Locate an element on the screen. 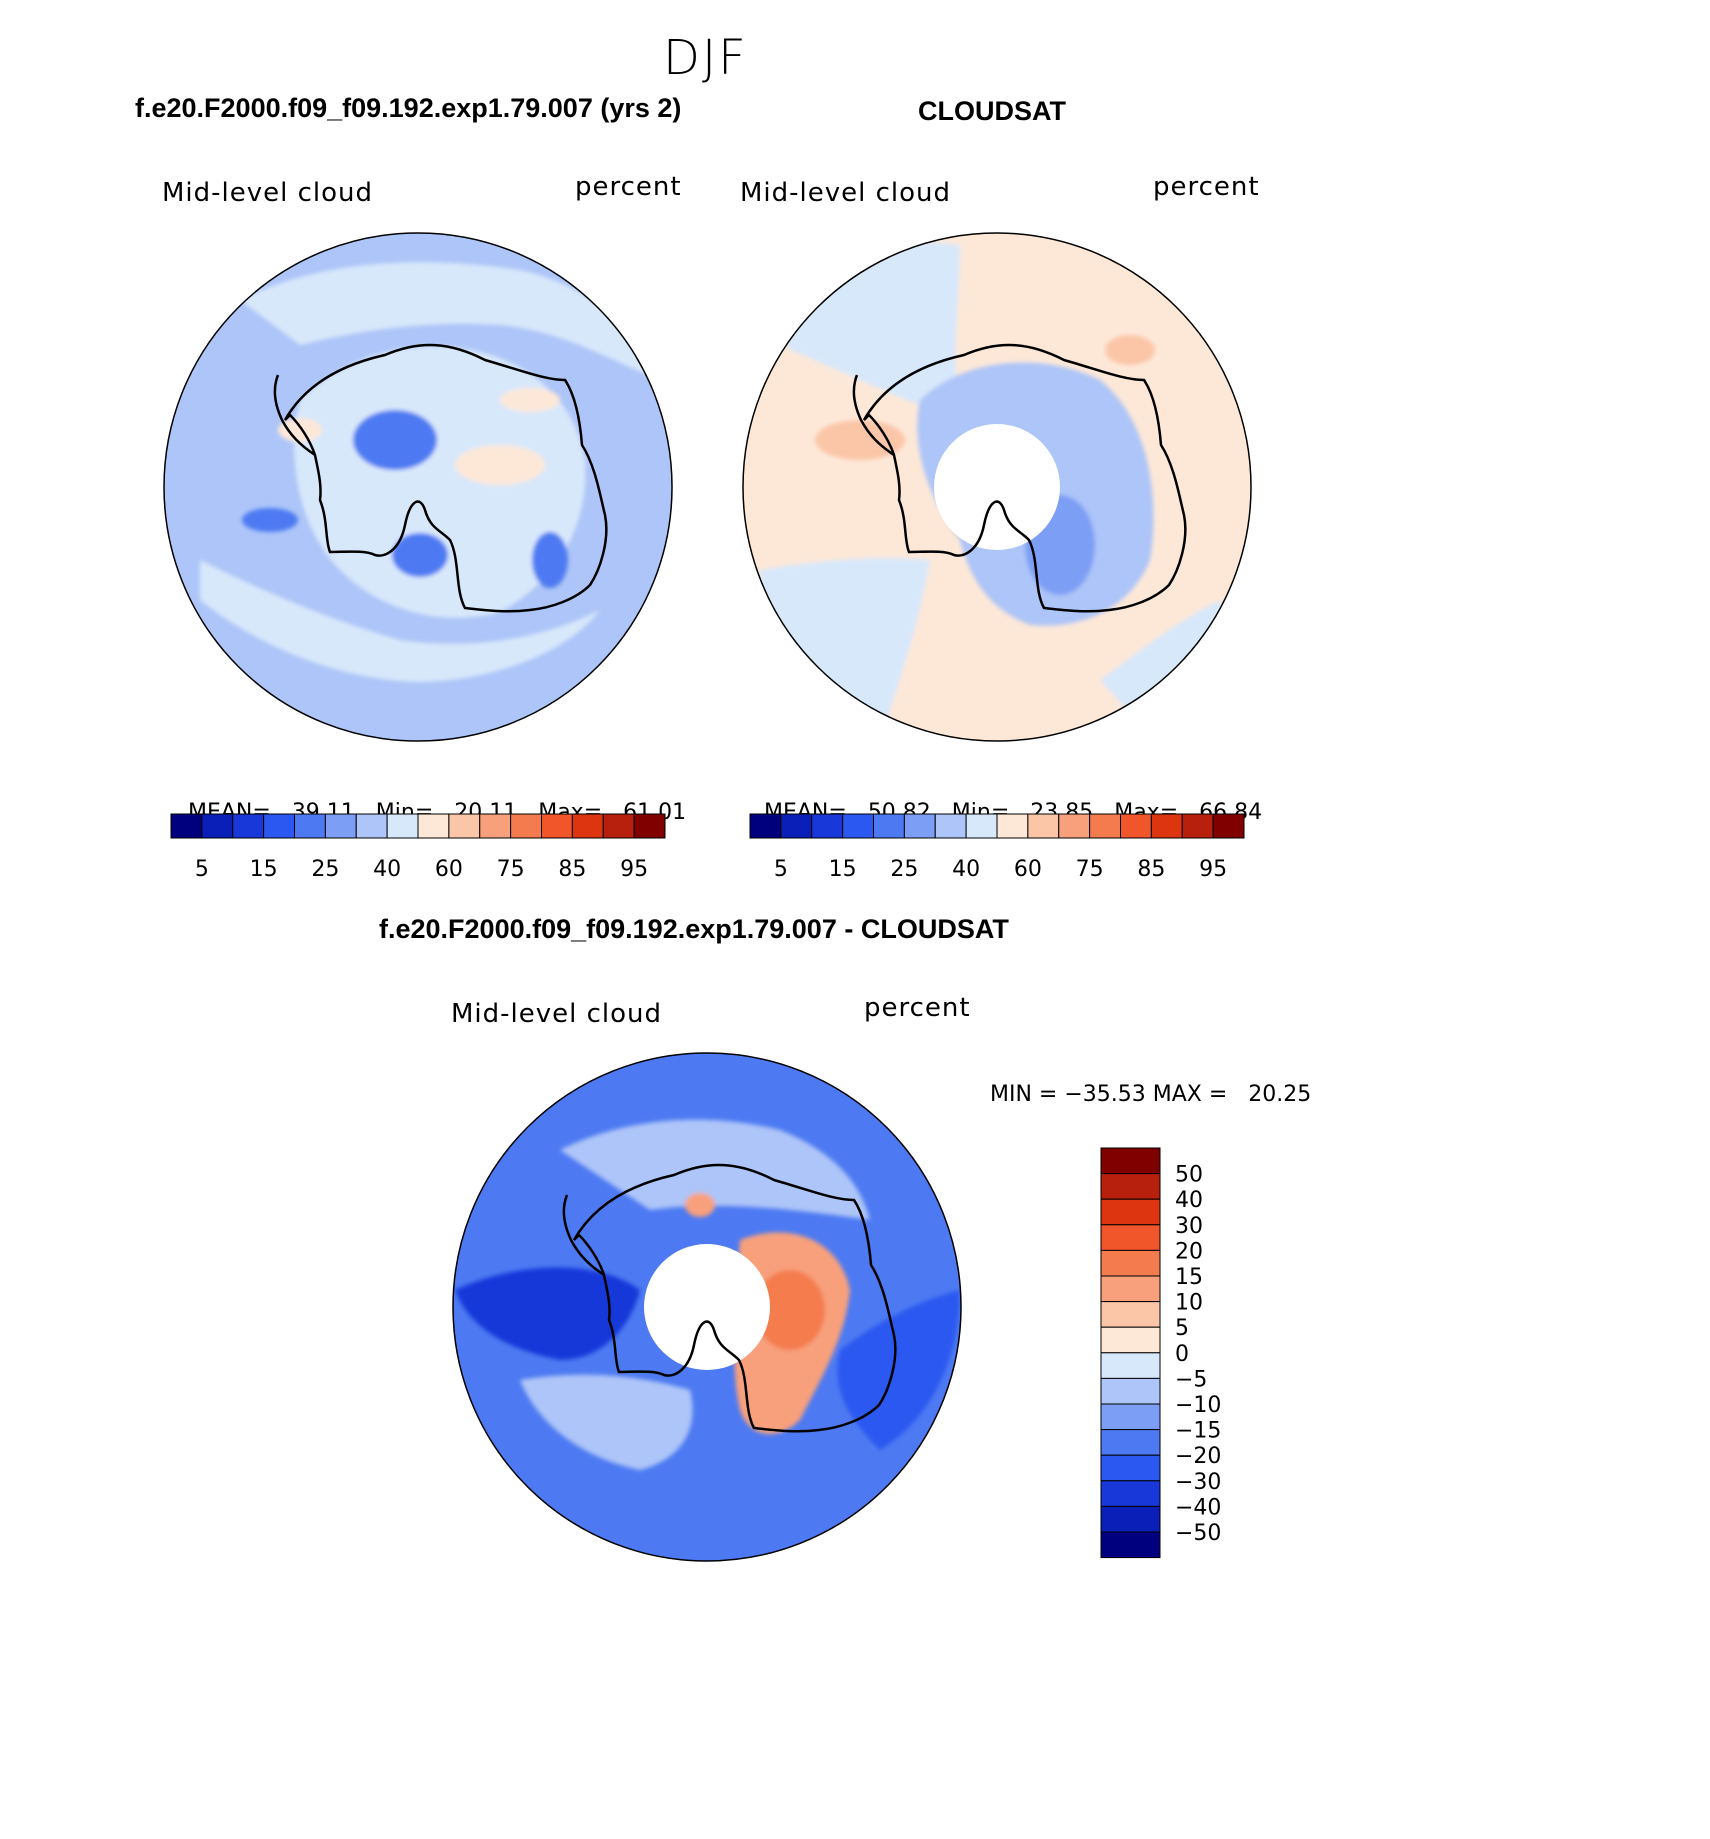 The height and width of the screenshot is (1839, 1710). panel3-positive-small is located at coordinates (700, 1205).